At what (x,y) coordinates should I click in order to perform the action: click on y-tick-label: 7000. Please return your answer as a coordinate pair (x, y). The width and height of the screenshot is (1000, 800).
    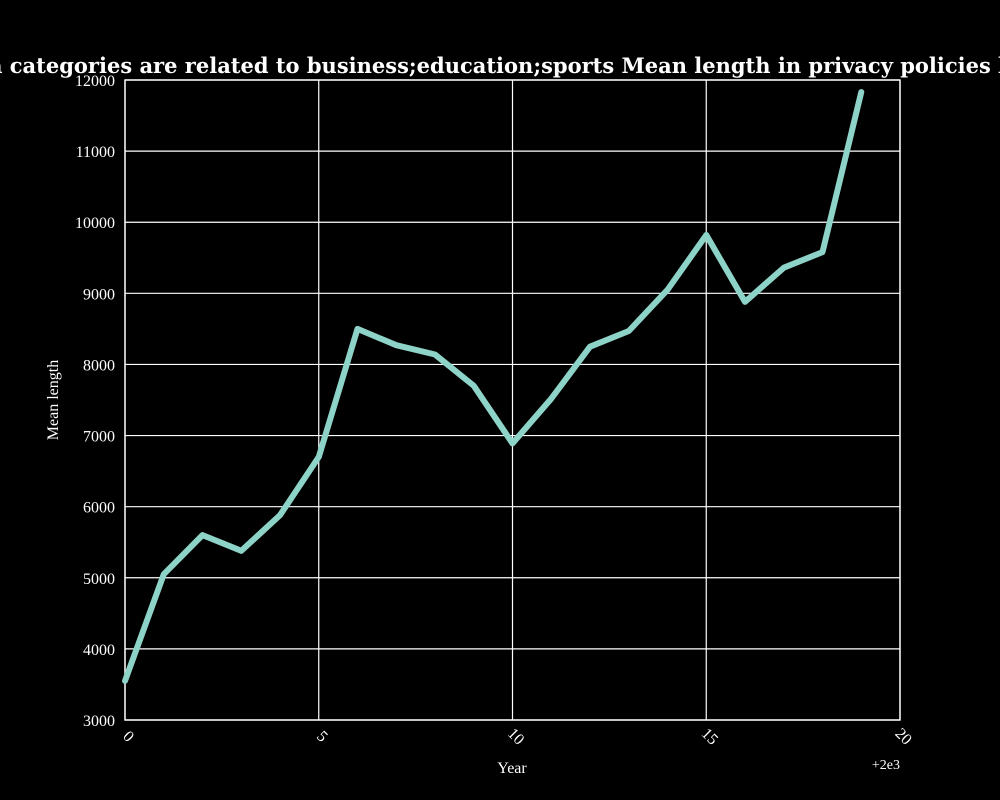
    Looking at the image, I should click on (99, 437).